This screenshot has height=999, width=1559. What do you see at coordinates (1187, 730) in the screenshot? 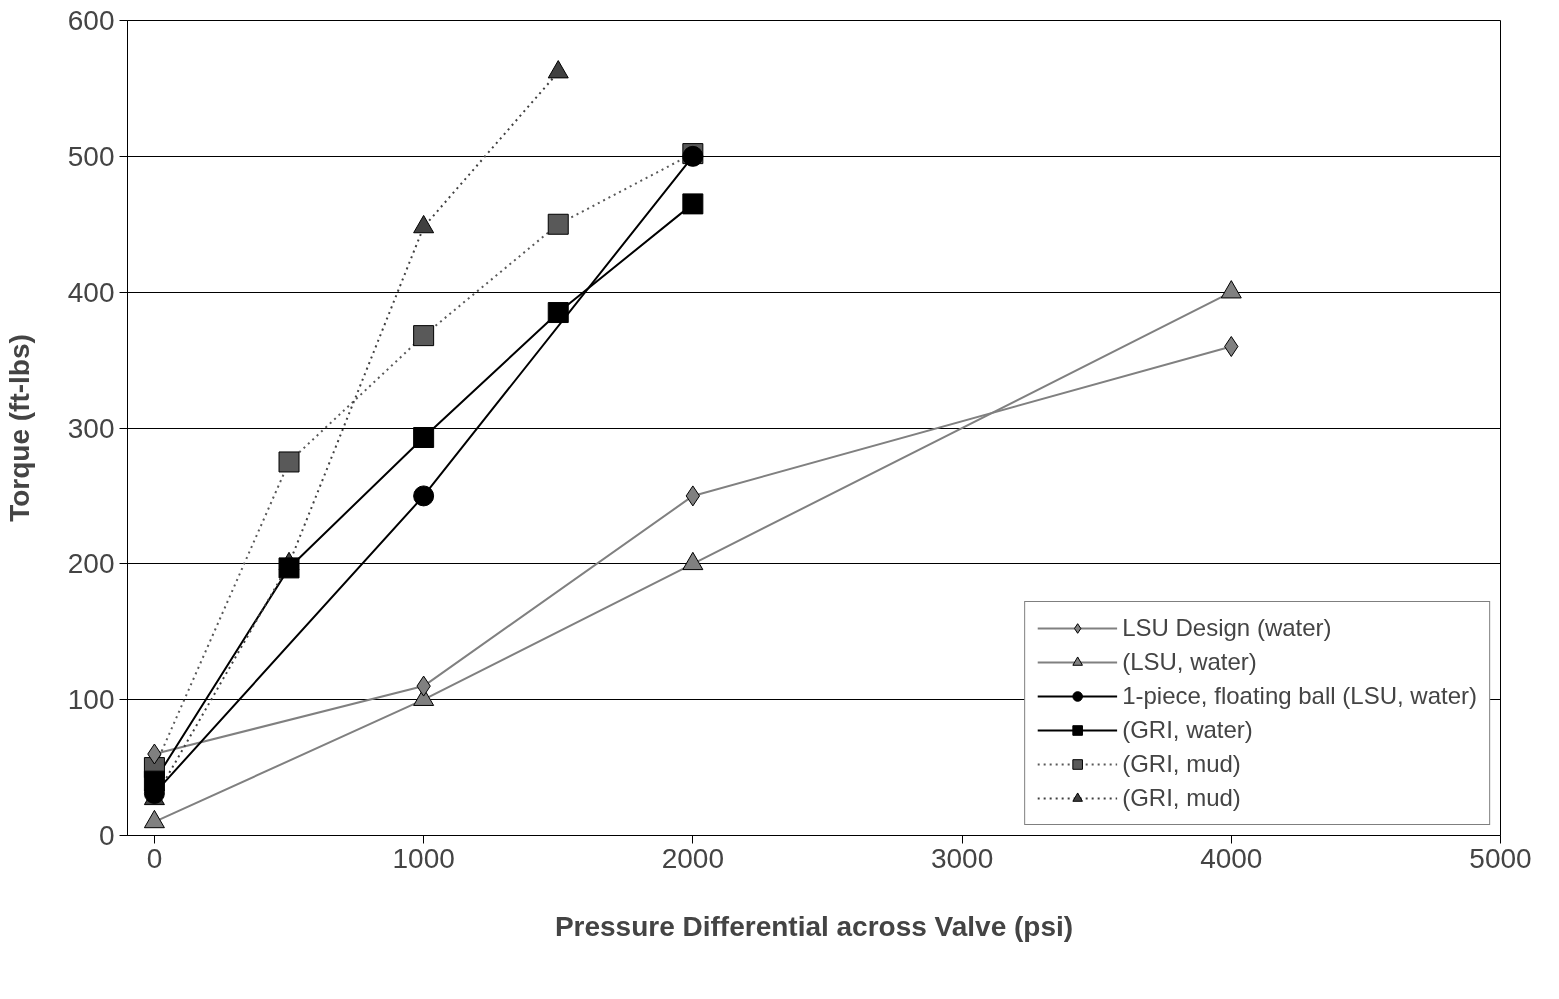
I see `legend-label: (GRI, water)` at bounding box center [1187, 730].